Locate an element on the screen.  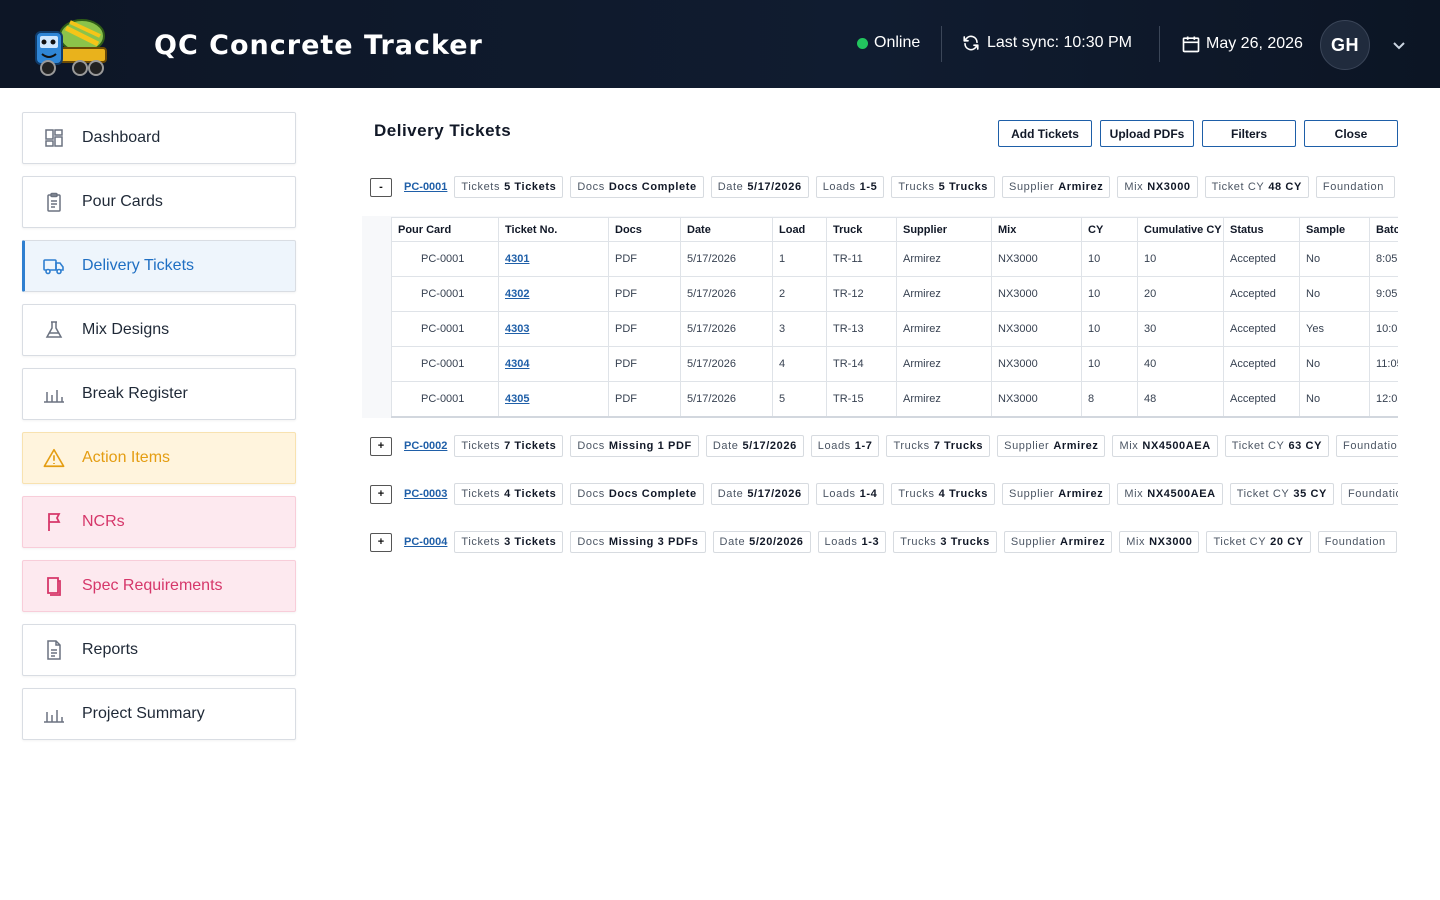
chip-key: Ticket CY is located at coordinates (1263, 494).